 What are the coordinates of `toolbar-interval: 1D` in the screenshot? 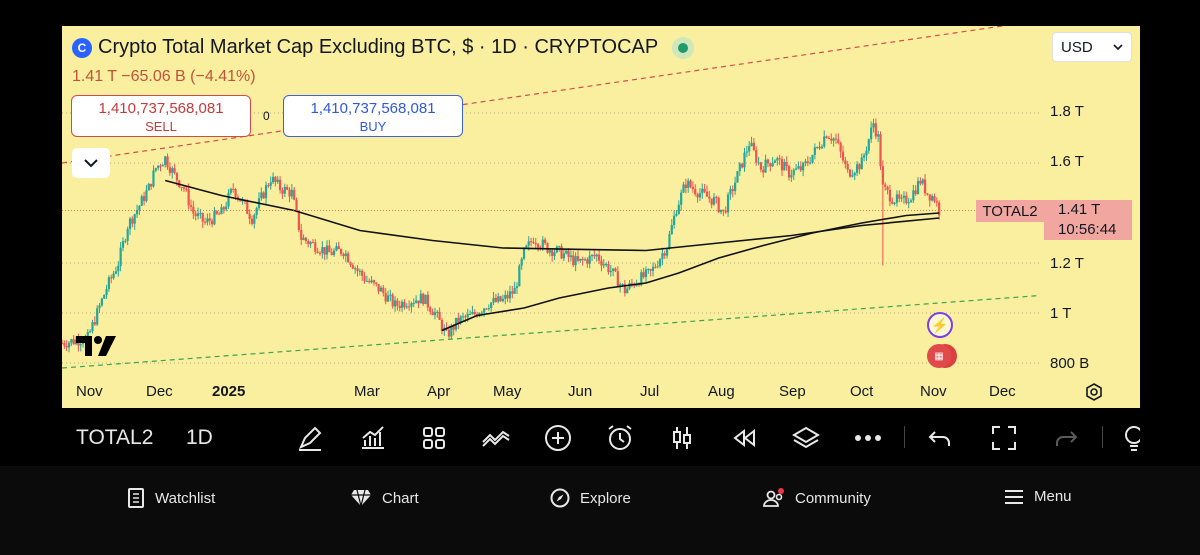 It's located at (199, 437).